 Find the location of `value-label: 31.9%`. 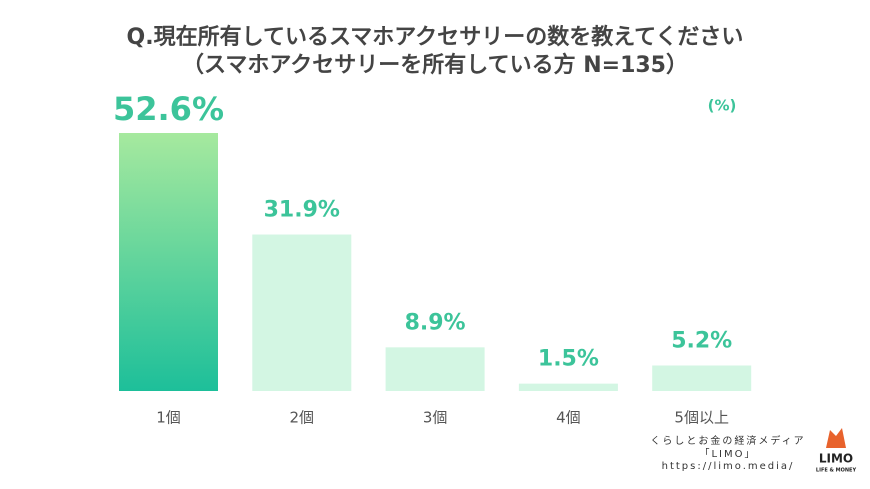

value-label: 31.9% is located at coordinates (302, 210).